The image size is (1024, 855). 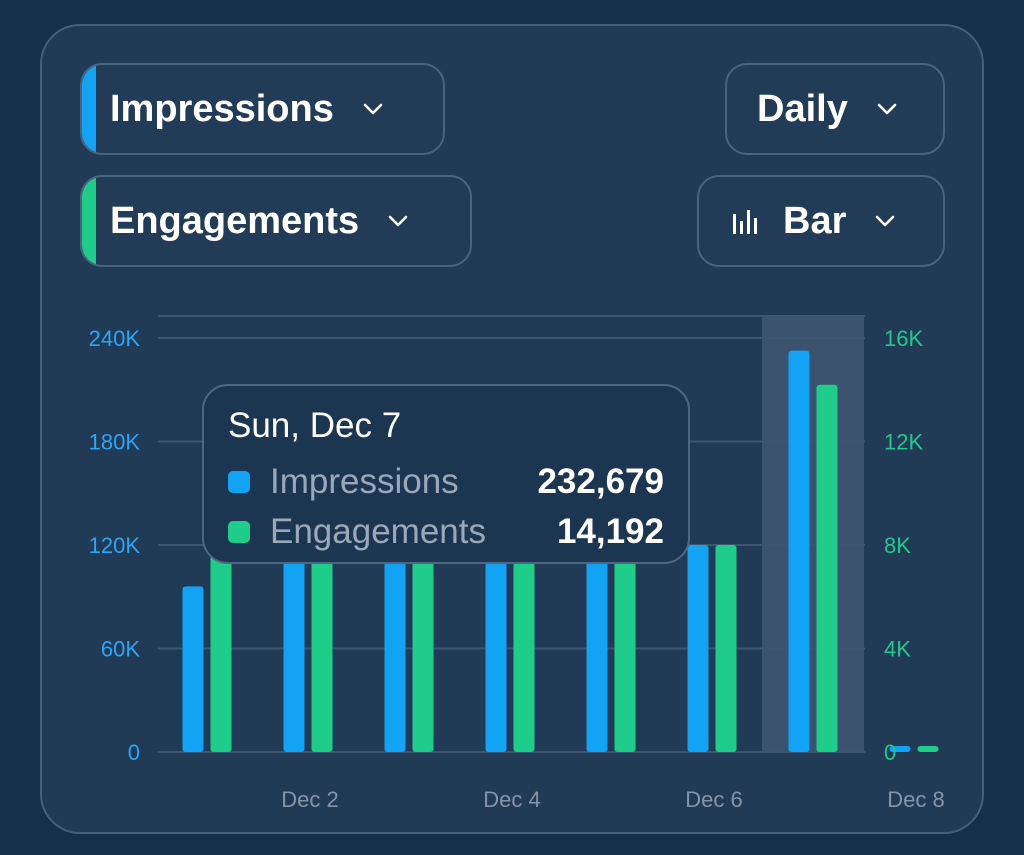 What do you see at coordinates (903, 338) in the screenshot?
I see `right-axis-tick-label: 16K` at bounding box center [903, 338].